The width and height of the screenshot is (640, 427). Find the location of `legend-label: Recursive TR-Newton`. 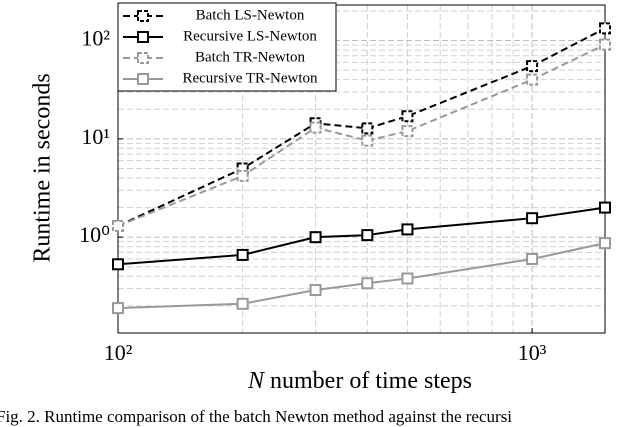

legend-label: Recursive TR-Newton is located at coordinates (250, 78).